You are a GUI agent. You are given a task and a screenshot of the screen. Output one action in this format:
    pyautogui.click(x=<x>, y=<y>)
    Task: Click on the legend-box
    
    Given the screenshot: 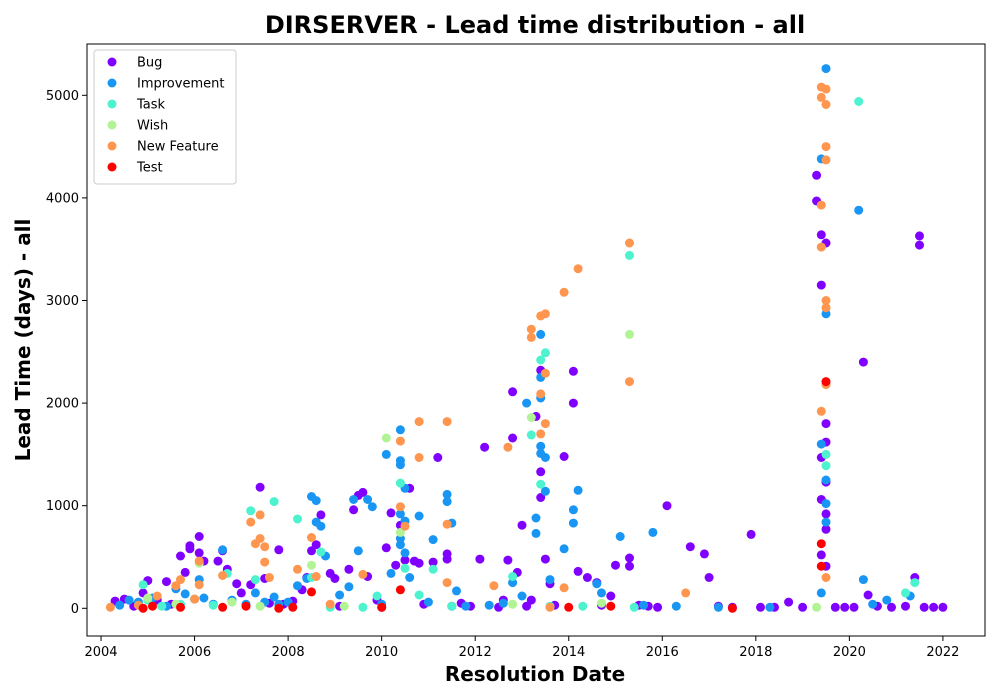 What is the action you would take?
    pyautogui.click(x=165, y=117)
    